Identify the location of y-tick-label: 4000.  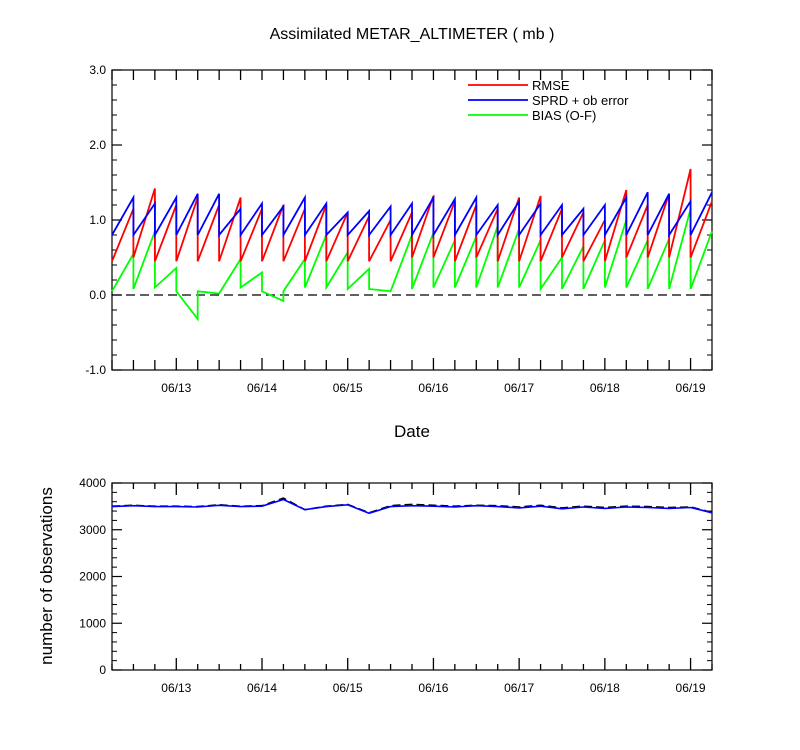
(92, 483).